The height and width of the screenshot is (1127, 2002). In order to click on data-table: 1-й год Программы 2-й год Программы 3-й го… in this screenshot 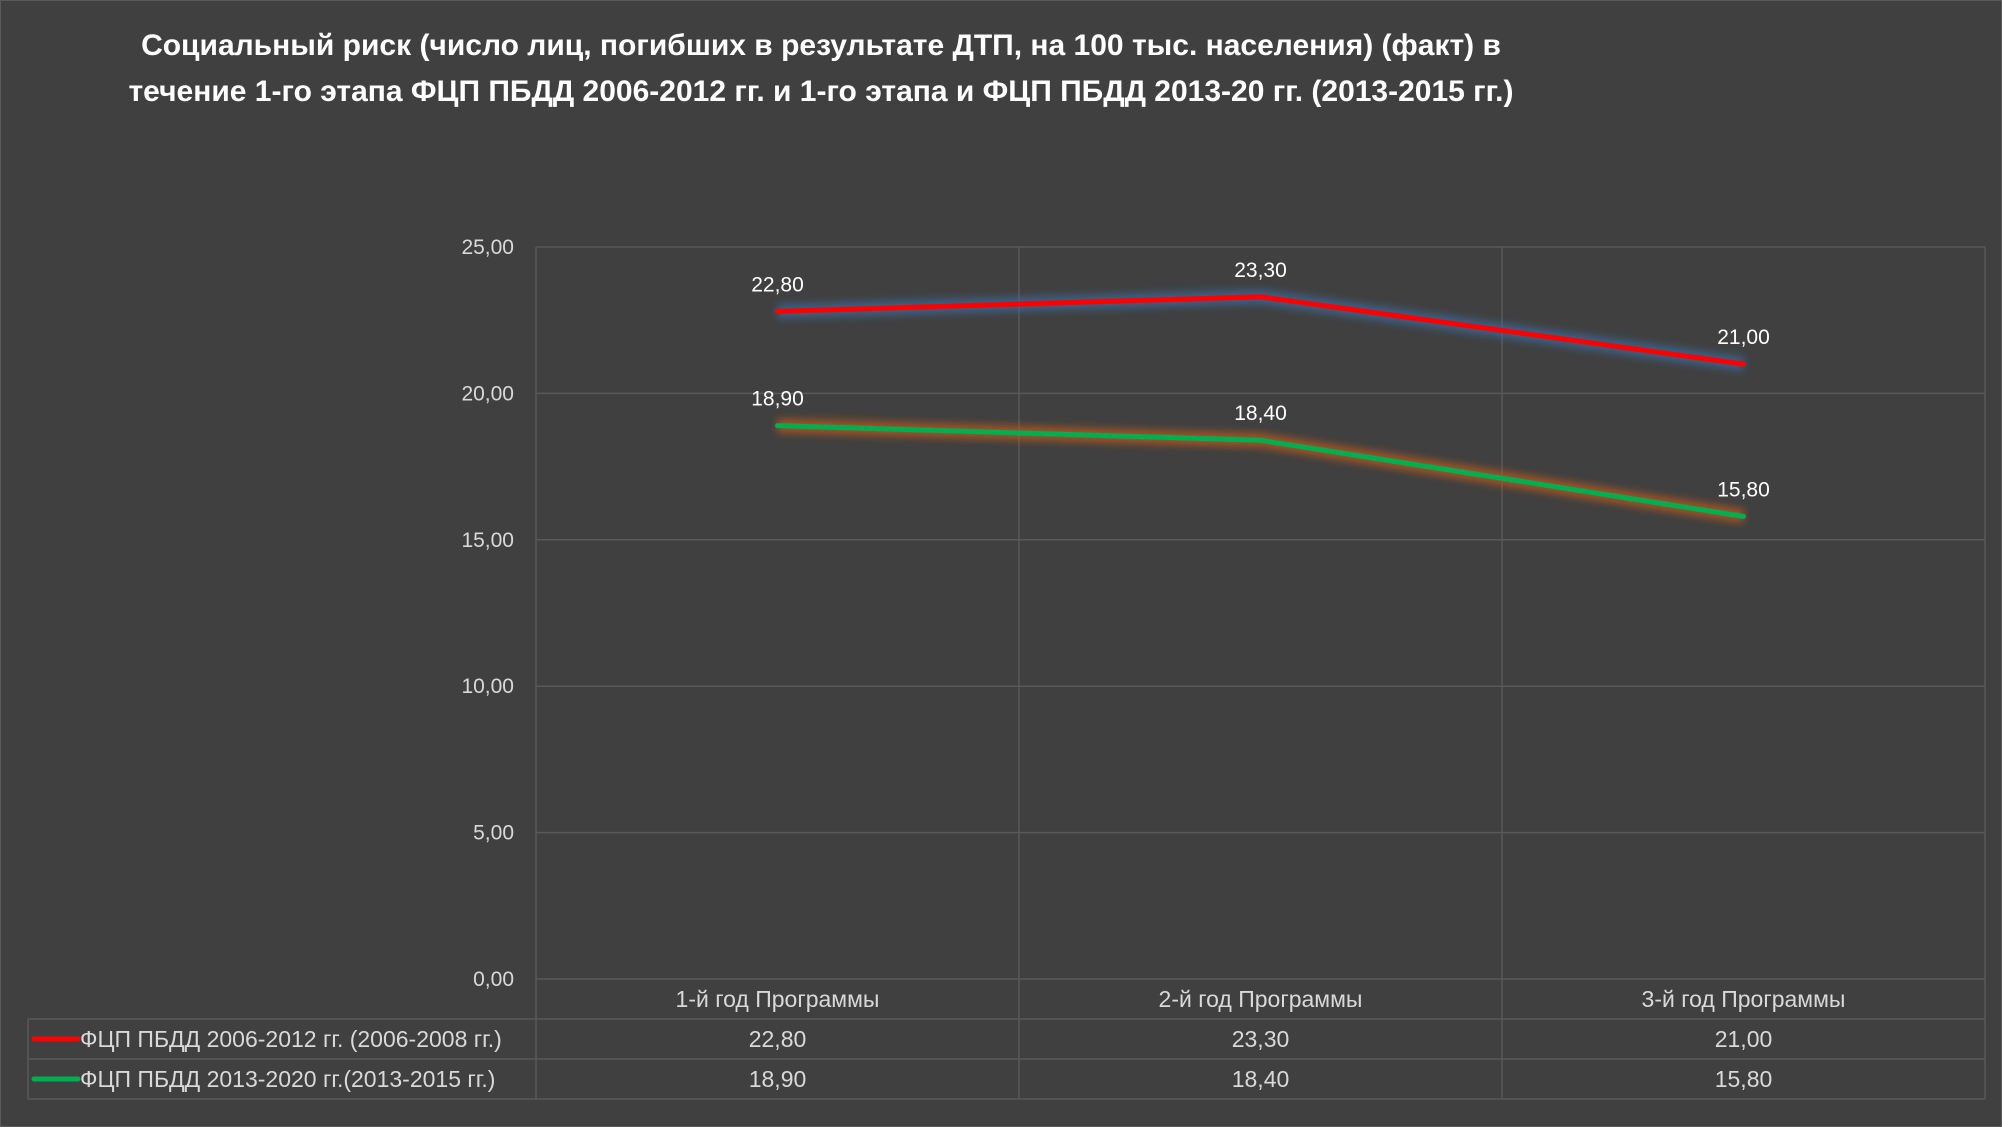, I will do `click(1006, 1039)`.